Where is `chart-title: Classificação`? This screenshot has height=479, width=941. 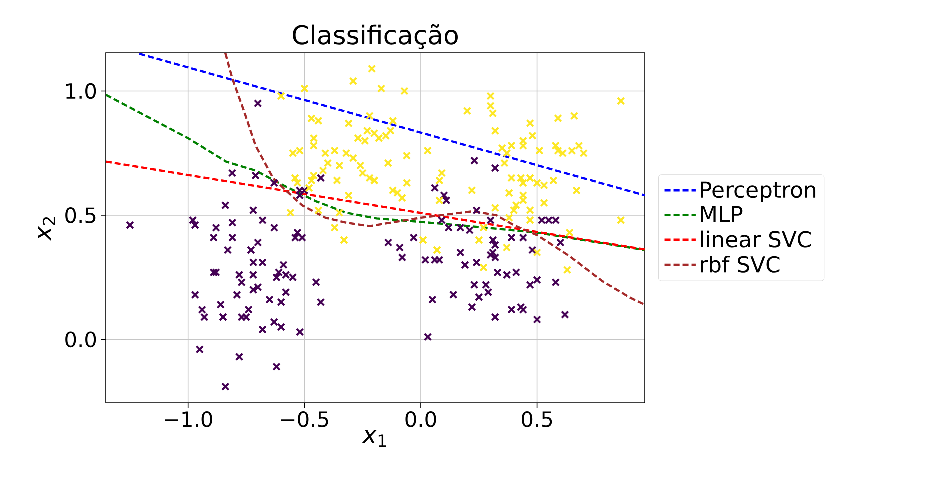 chart-title: Classificação is located at coordinates (375, 37).